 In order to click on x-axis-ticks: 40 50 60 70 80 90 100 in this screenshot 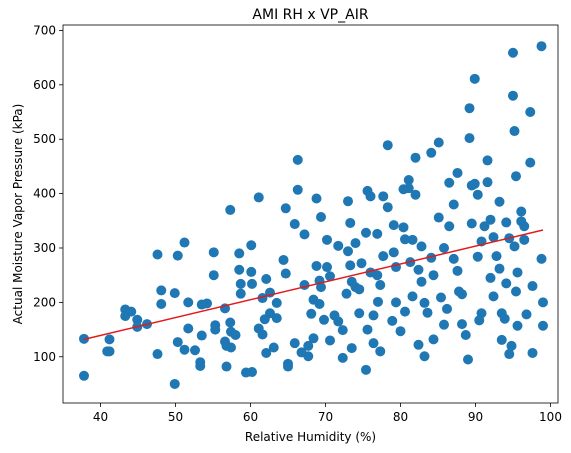, I will do `click(327, 413)`.